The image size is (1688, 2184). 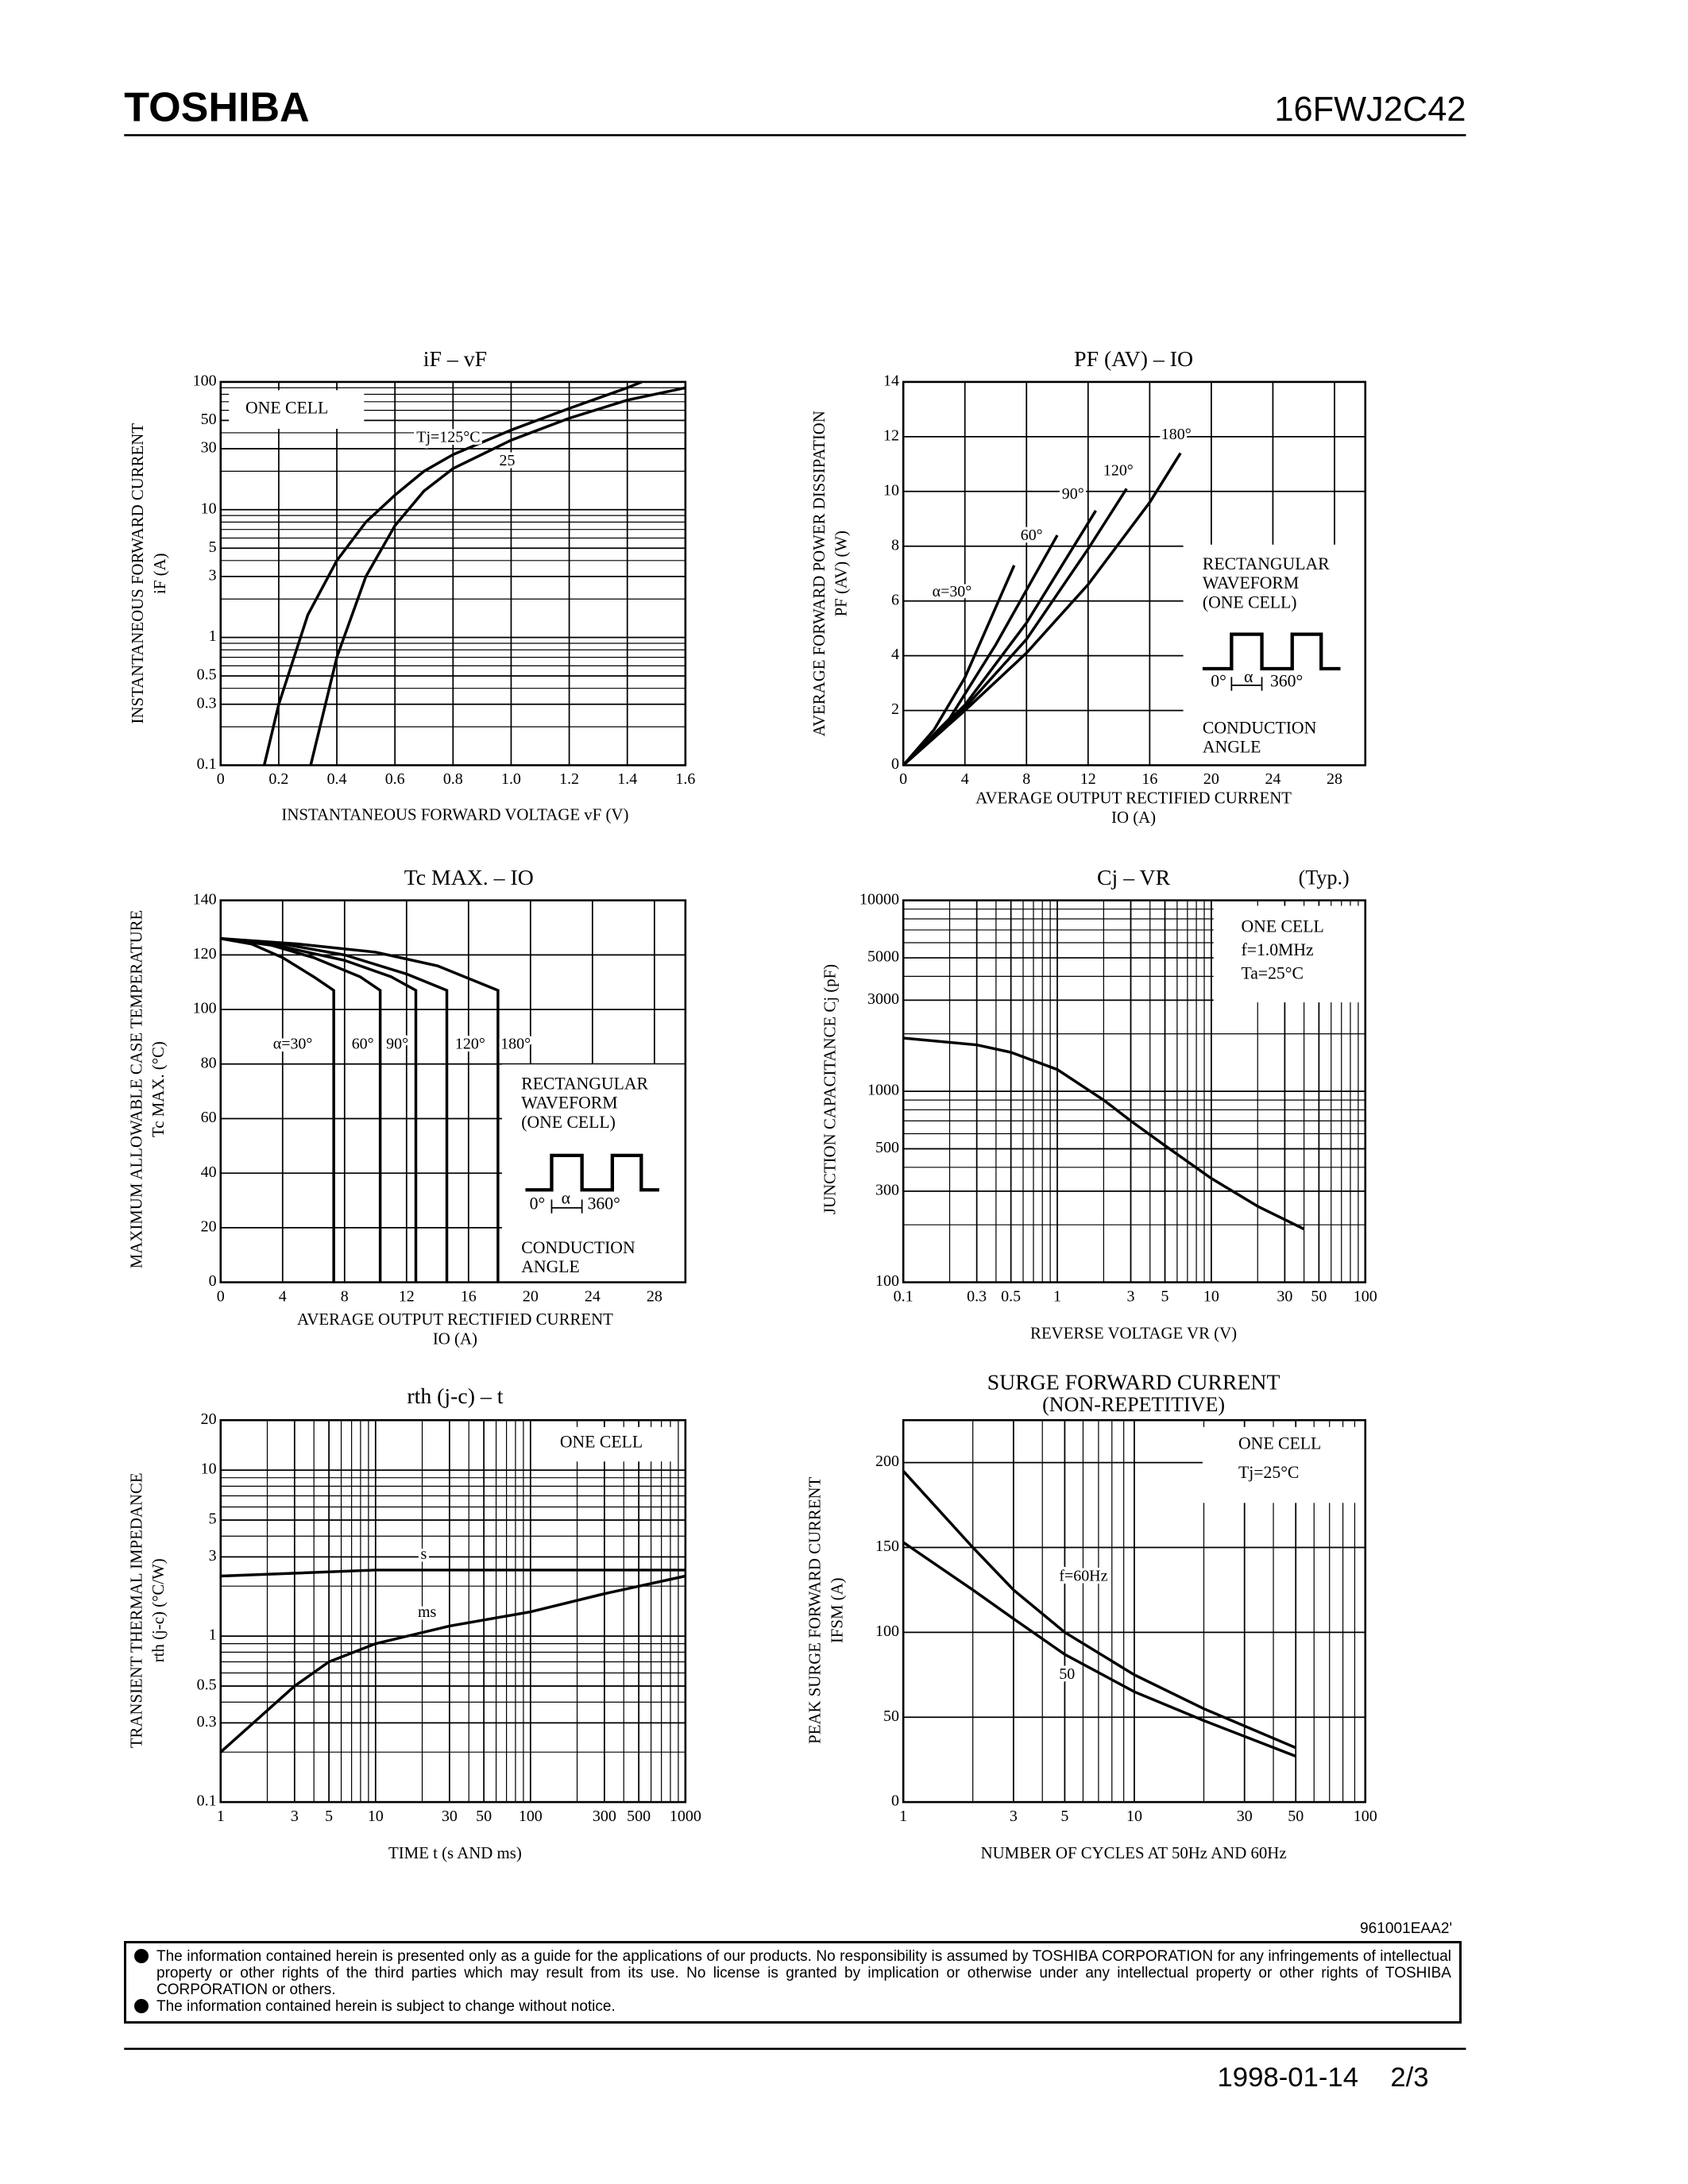 What do you see at coordinates (977, 1296) in the screenshot?
I see `x-tick-label: 0.3` at bounding box center [977, 1296].